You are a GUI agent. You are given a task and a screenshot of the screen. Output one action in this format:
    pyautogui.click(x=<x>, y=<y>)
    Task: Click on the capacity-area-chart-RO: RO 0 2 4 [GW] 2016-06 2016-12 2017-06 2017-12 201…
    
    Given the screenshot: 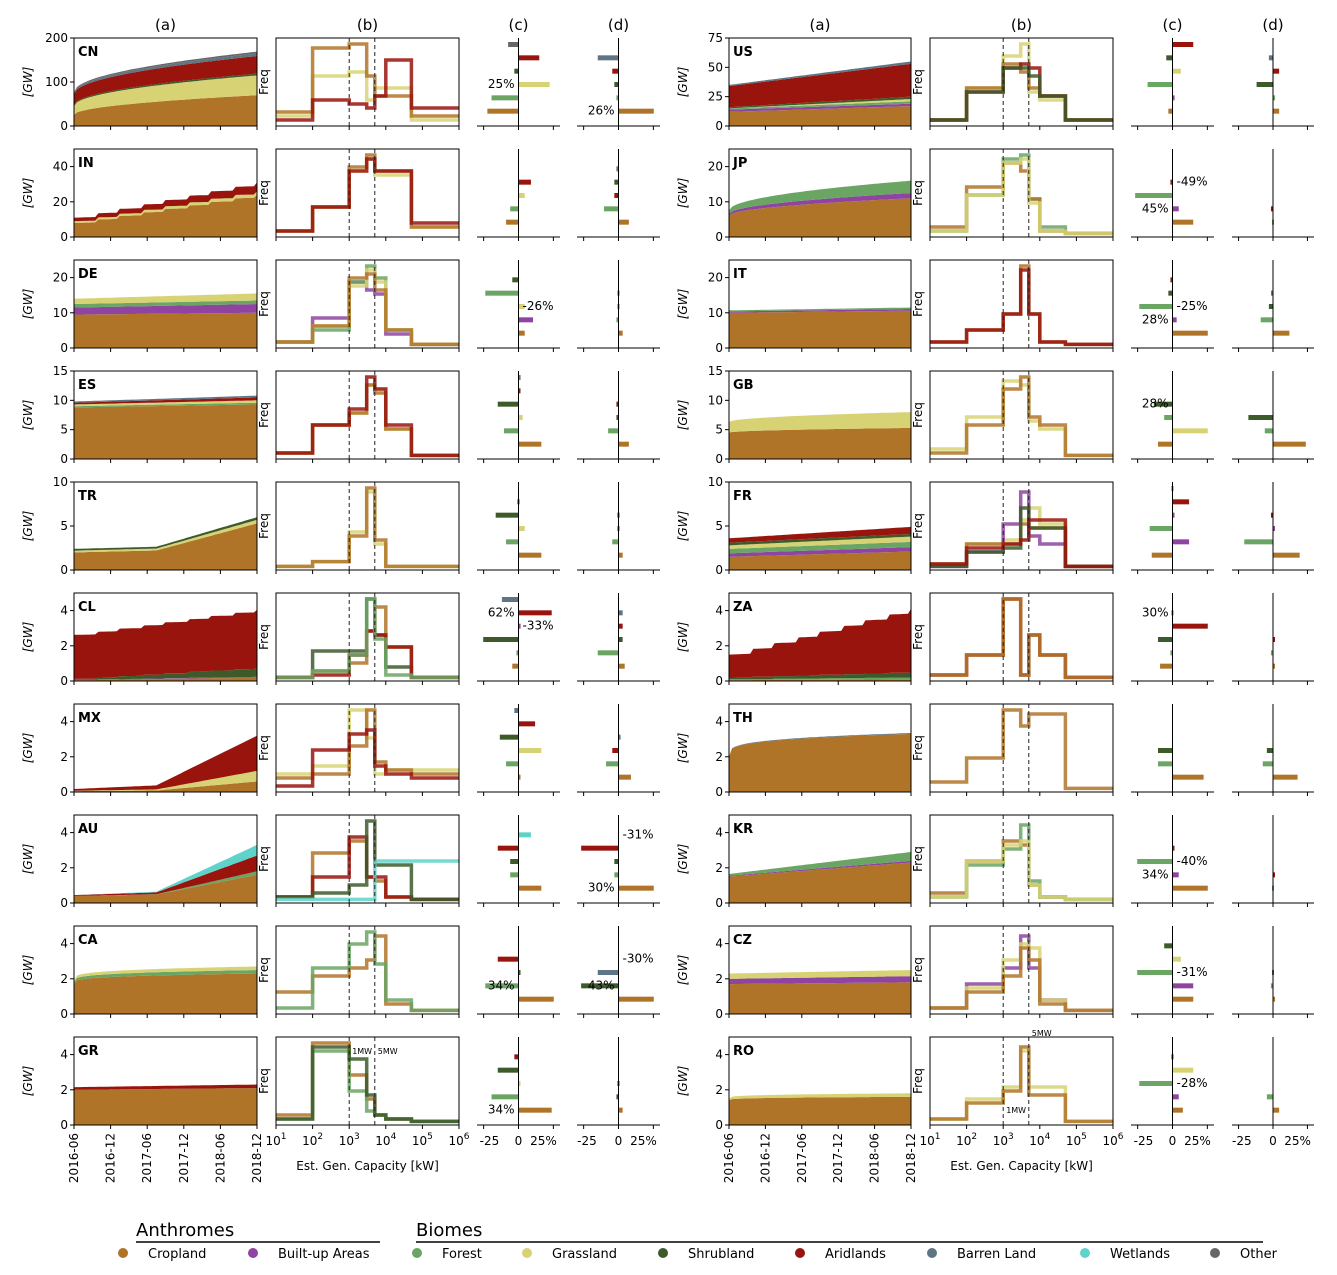 What is the action you would take?
    pyautogui.click(x=797, y=1109)
    